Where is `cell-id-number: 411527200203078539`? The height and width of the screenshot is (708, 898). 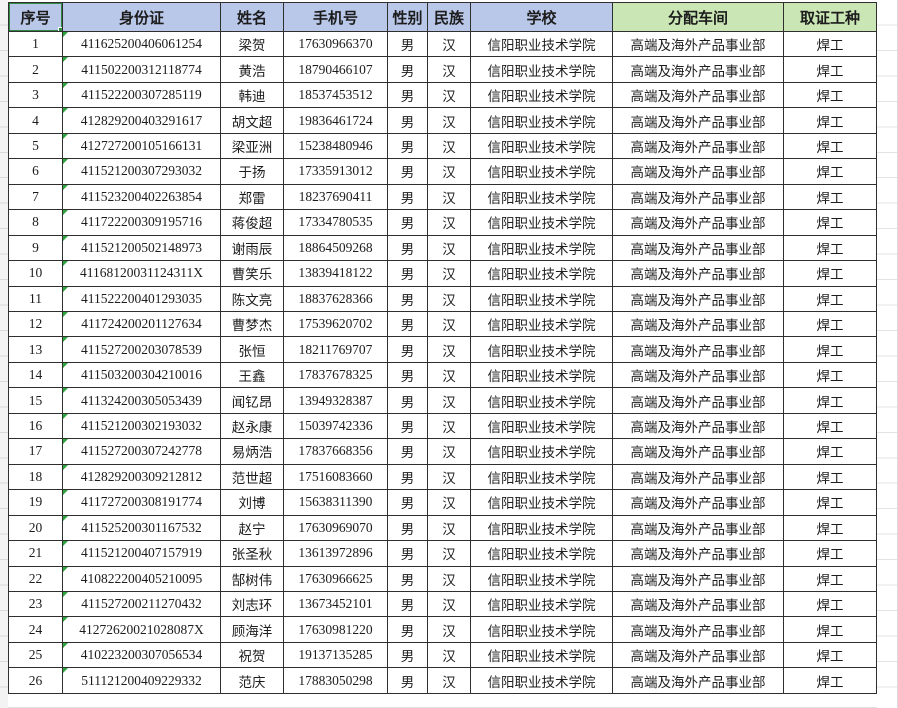 cell-id-number: 411527200203078539 is located at coordinates (141, 349).